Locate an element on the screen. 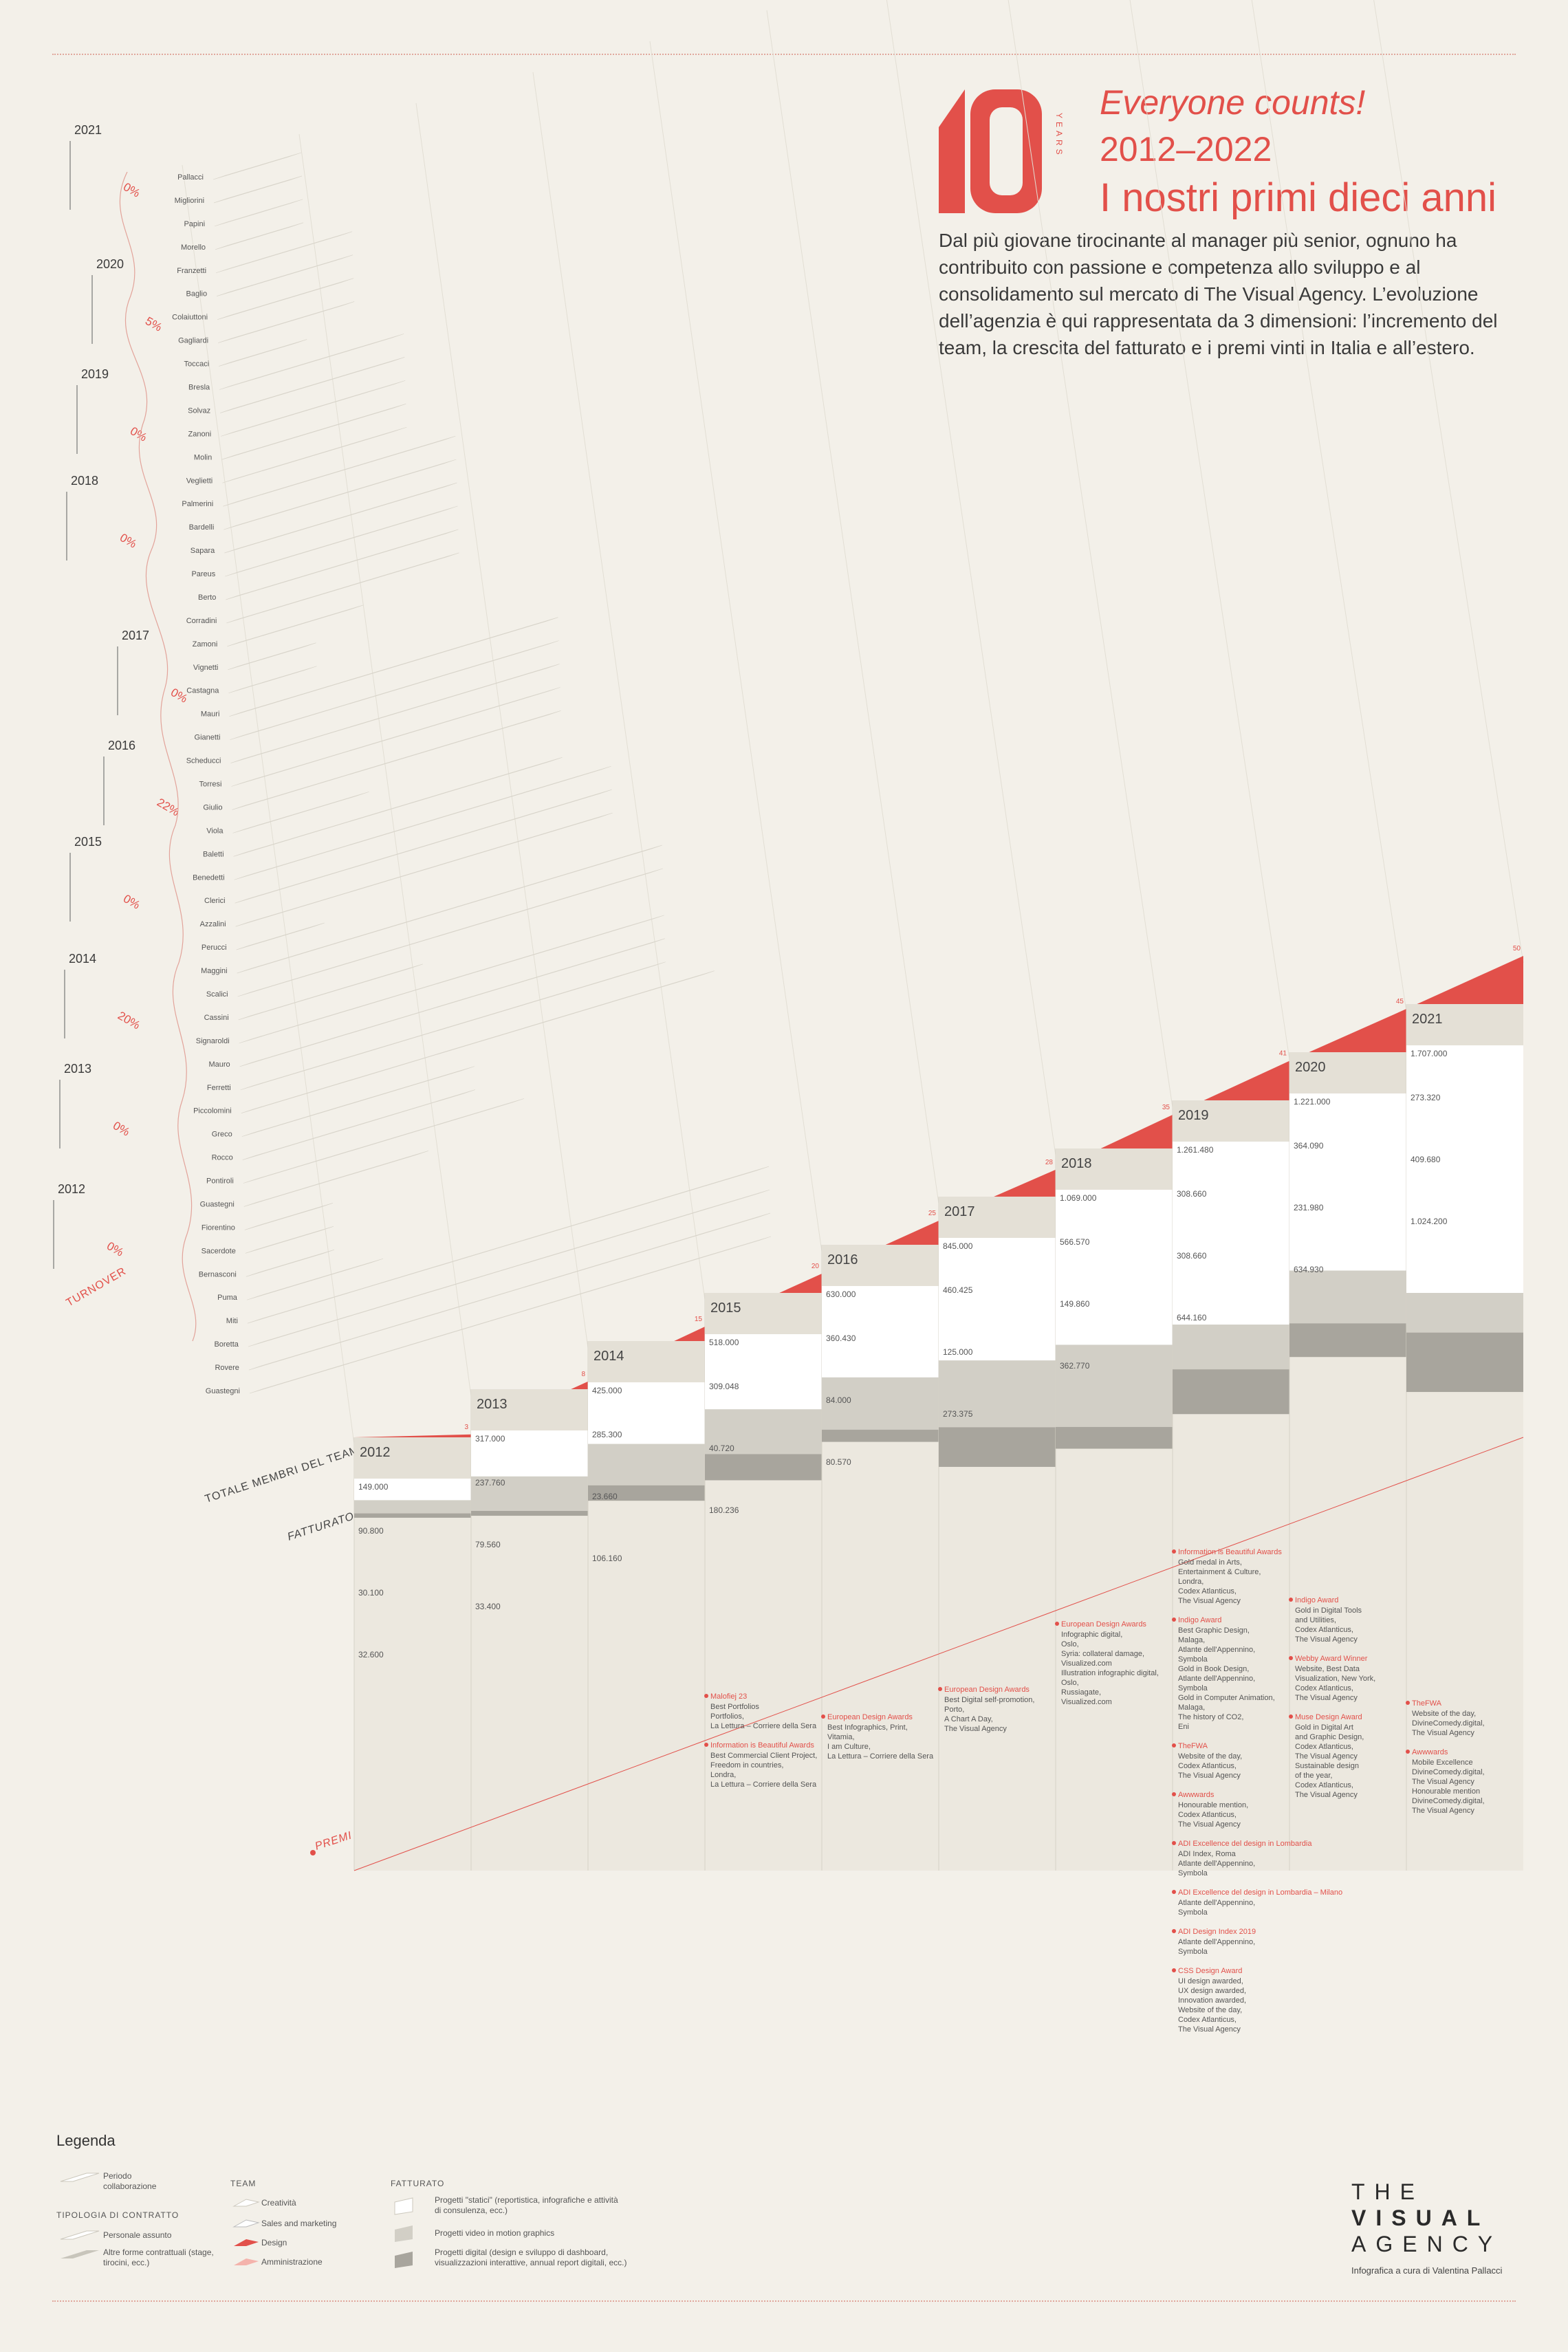 This screenshot has width=1568, height=2352. year-label: 2016 is located at coordinates (121, 745).